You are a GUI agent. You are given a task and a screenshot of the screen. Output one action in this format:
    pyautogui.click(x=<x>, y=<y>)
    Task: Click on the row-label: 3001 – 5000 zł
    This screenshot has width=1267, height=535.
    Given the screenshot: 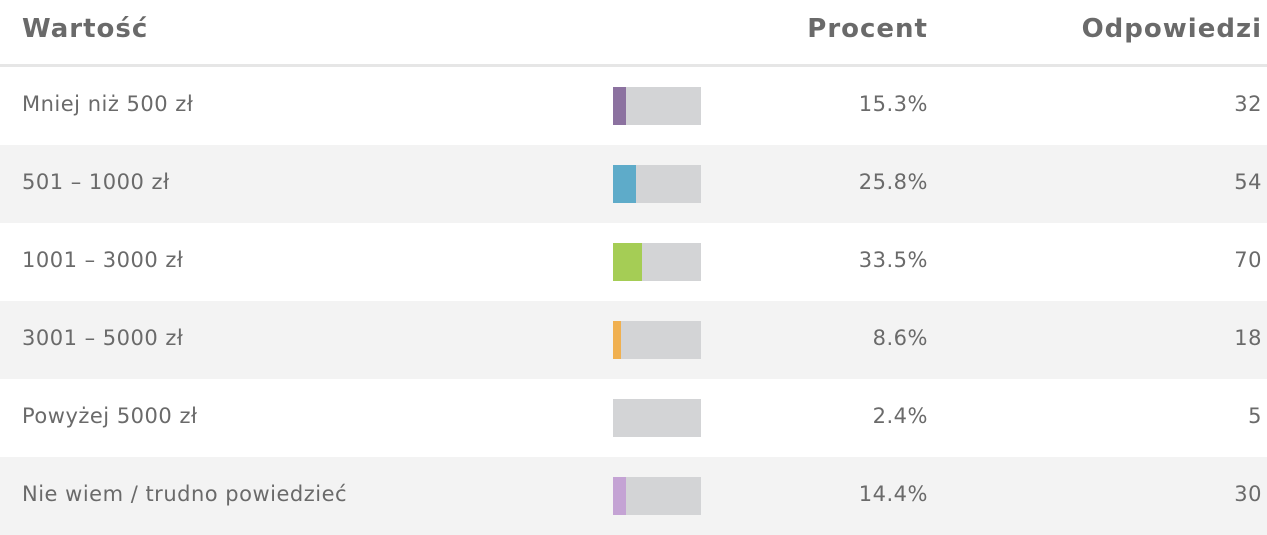 What is the action you would take?
    pyautogui.click(x=103, y=338)
    